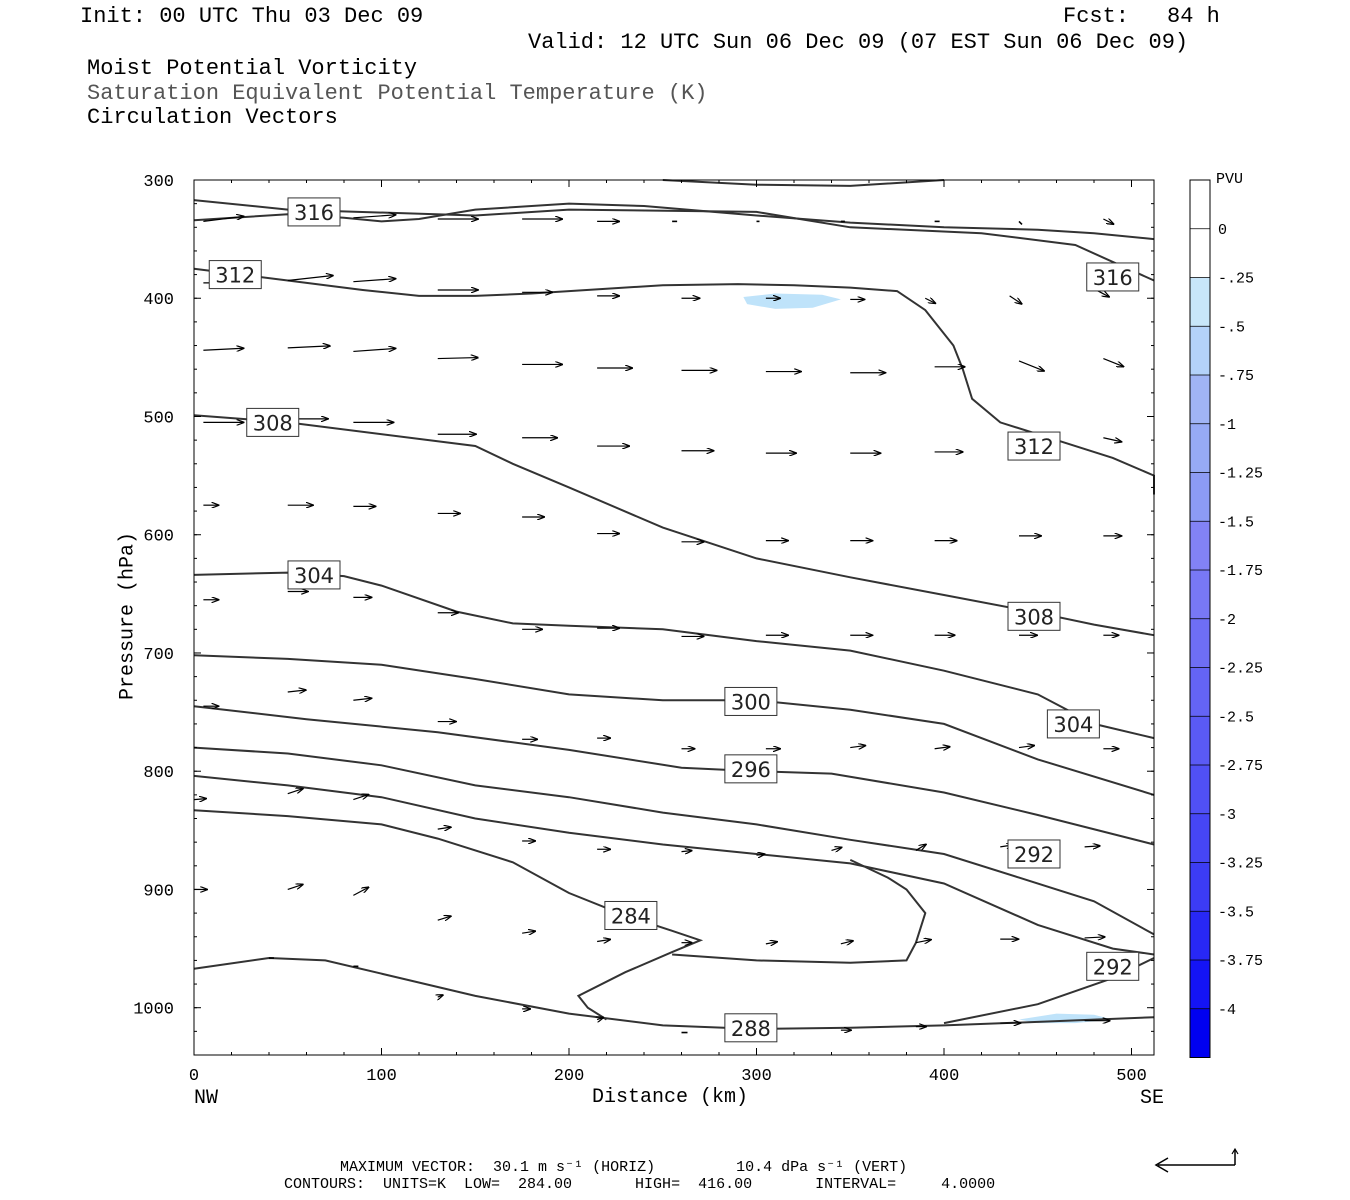  What do you see at coordinates (631, 915) in the screenshot?
I see `contour-label: 284` at bounding box center [631, 915].